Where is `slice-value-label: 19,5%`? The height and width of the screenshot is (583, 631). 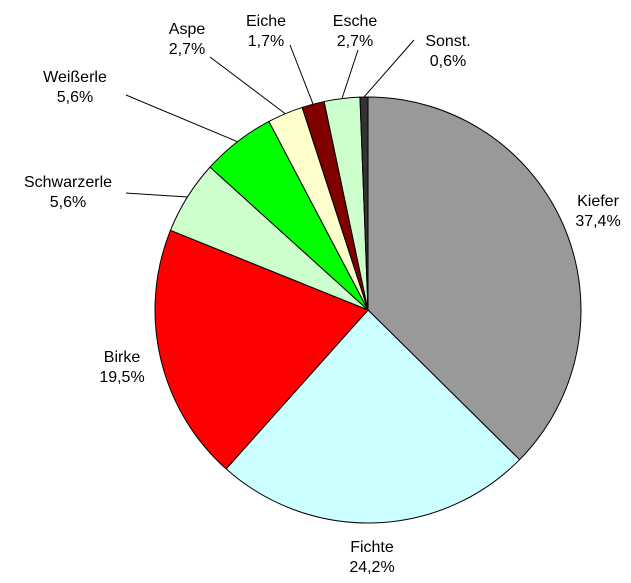 slice-value-label: 19,5% is located at coordinates (121, 377).